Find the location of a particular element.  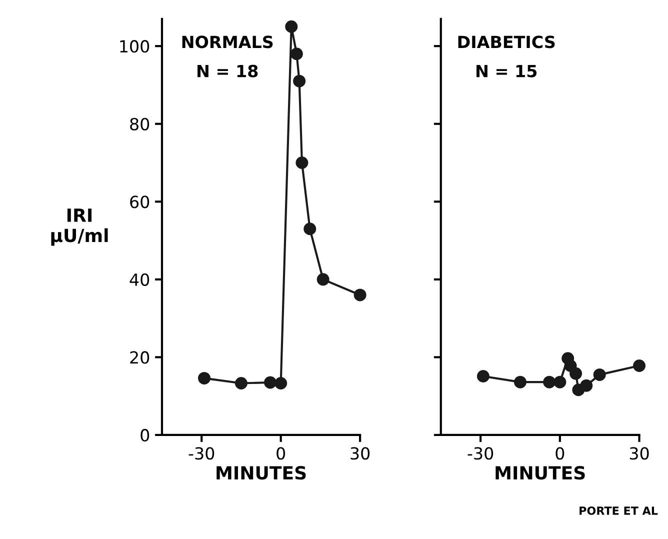

y-tick-label: 60 is located at coordinates (140, 202).